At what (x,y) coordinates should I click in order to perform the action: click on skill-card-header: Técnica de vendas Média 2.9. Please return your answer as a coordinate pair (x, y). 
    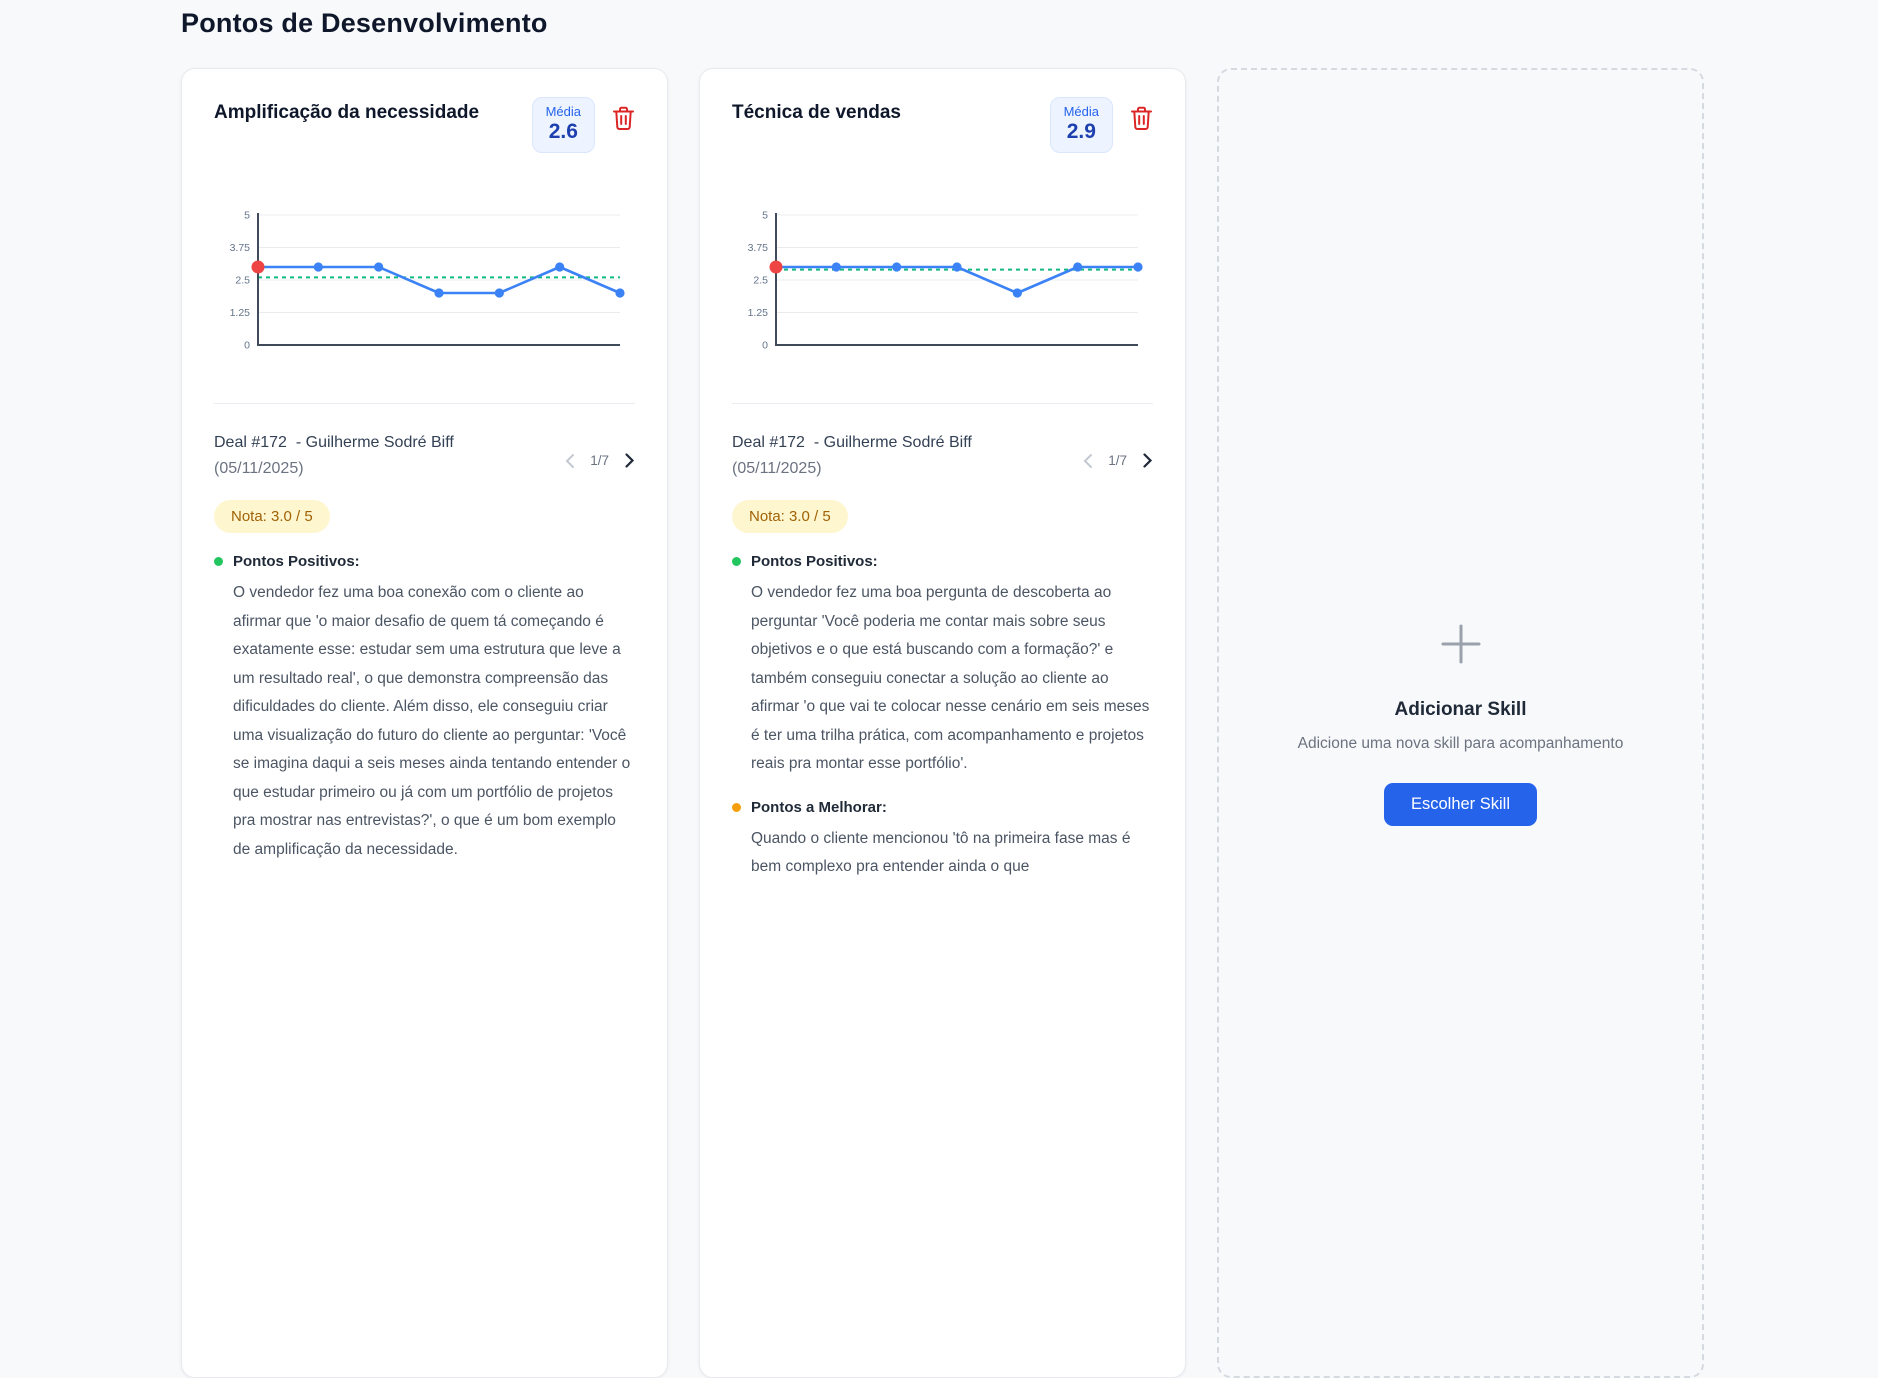
    Looking at the image, I should click on (942, 125).